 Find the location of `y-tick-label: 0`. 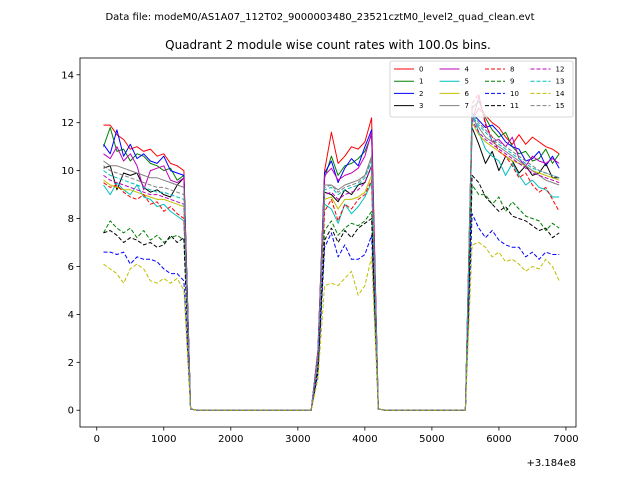

y-tick-label: 0 is located at coordinates (71, 411).